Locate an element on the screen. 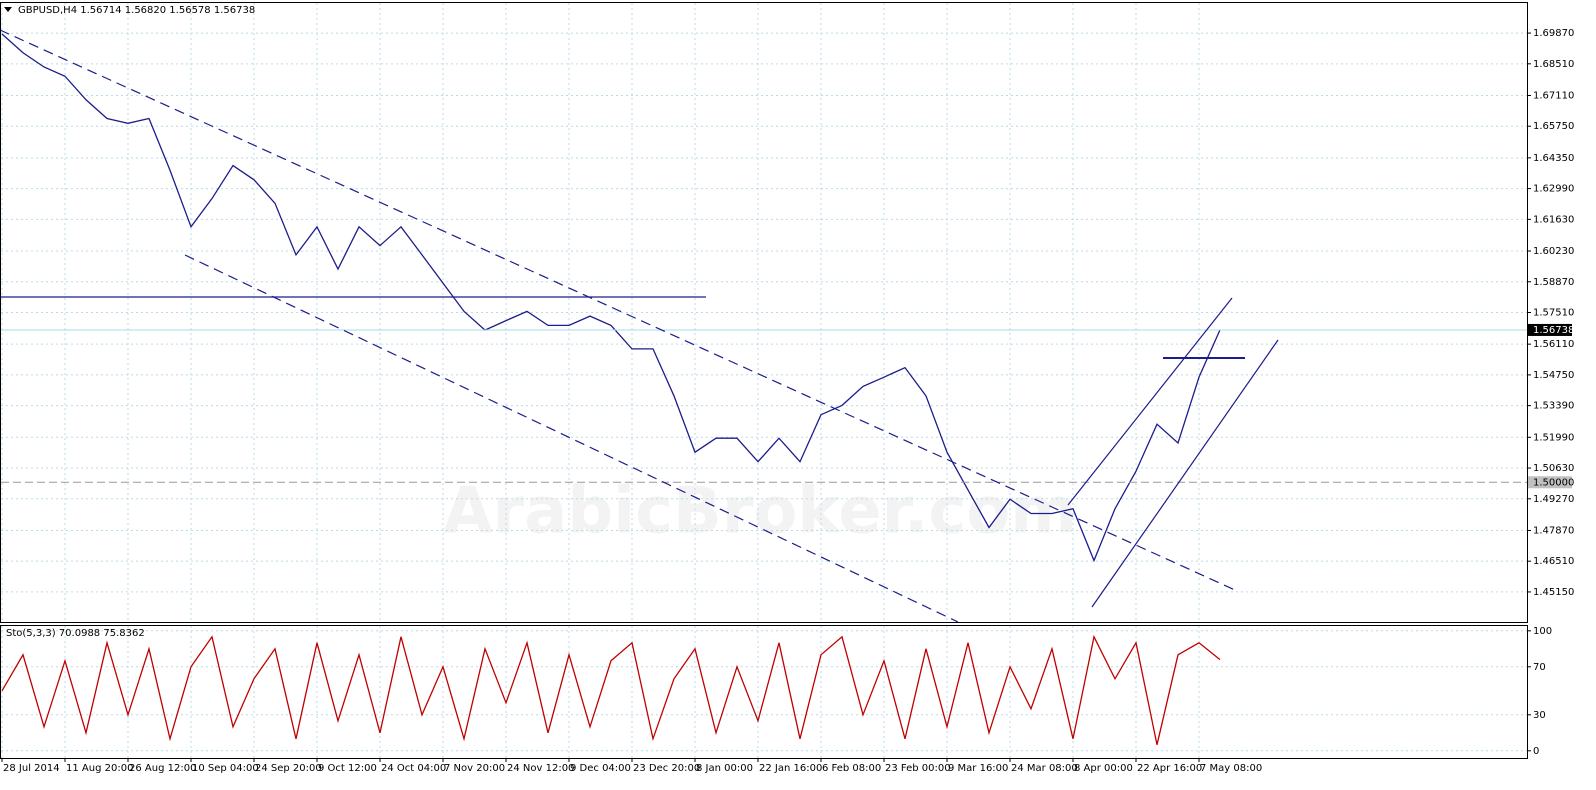 This screenshot has width=1596, height=790. y-tick-label: 1.47870 is located at coordinates (1553, 530).